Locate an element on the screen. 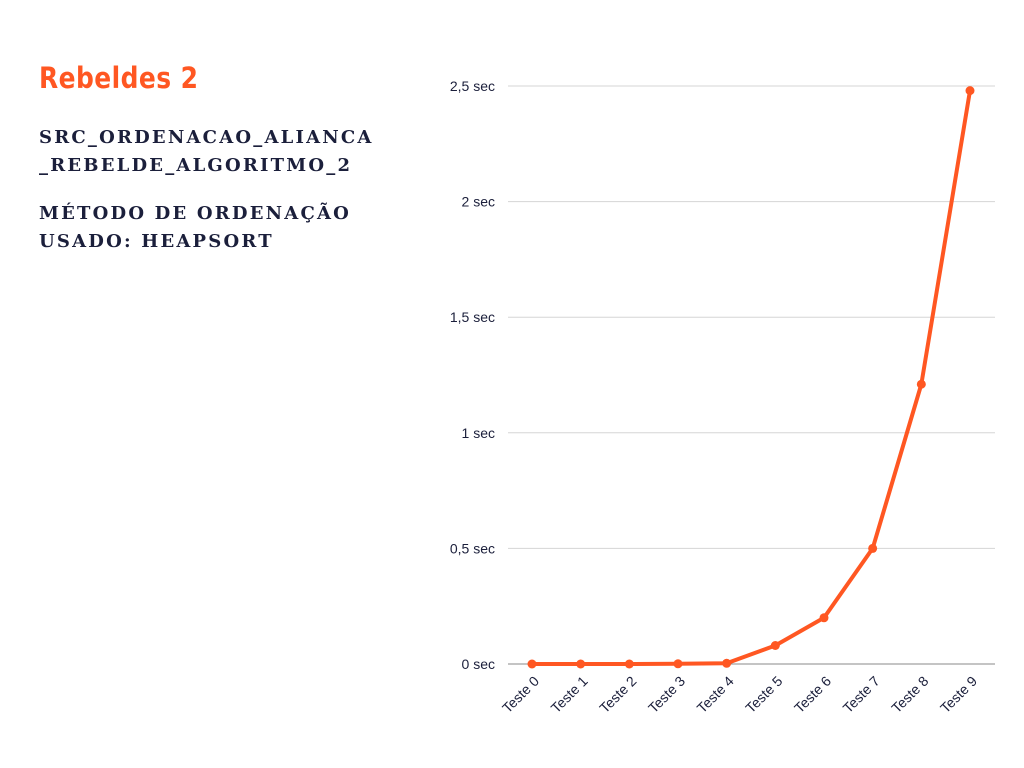 The width and height of the screenshot is (1024, 768). x-tick-label: Teste 0 is located at coordinates (520, 694).